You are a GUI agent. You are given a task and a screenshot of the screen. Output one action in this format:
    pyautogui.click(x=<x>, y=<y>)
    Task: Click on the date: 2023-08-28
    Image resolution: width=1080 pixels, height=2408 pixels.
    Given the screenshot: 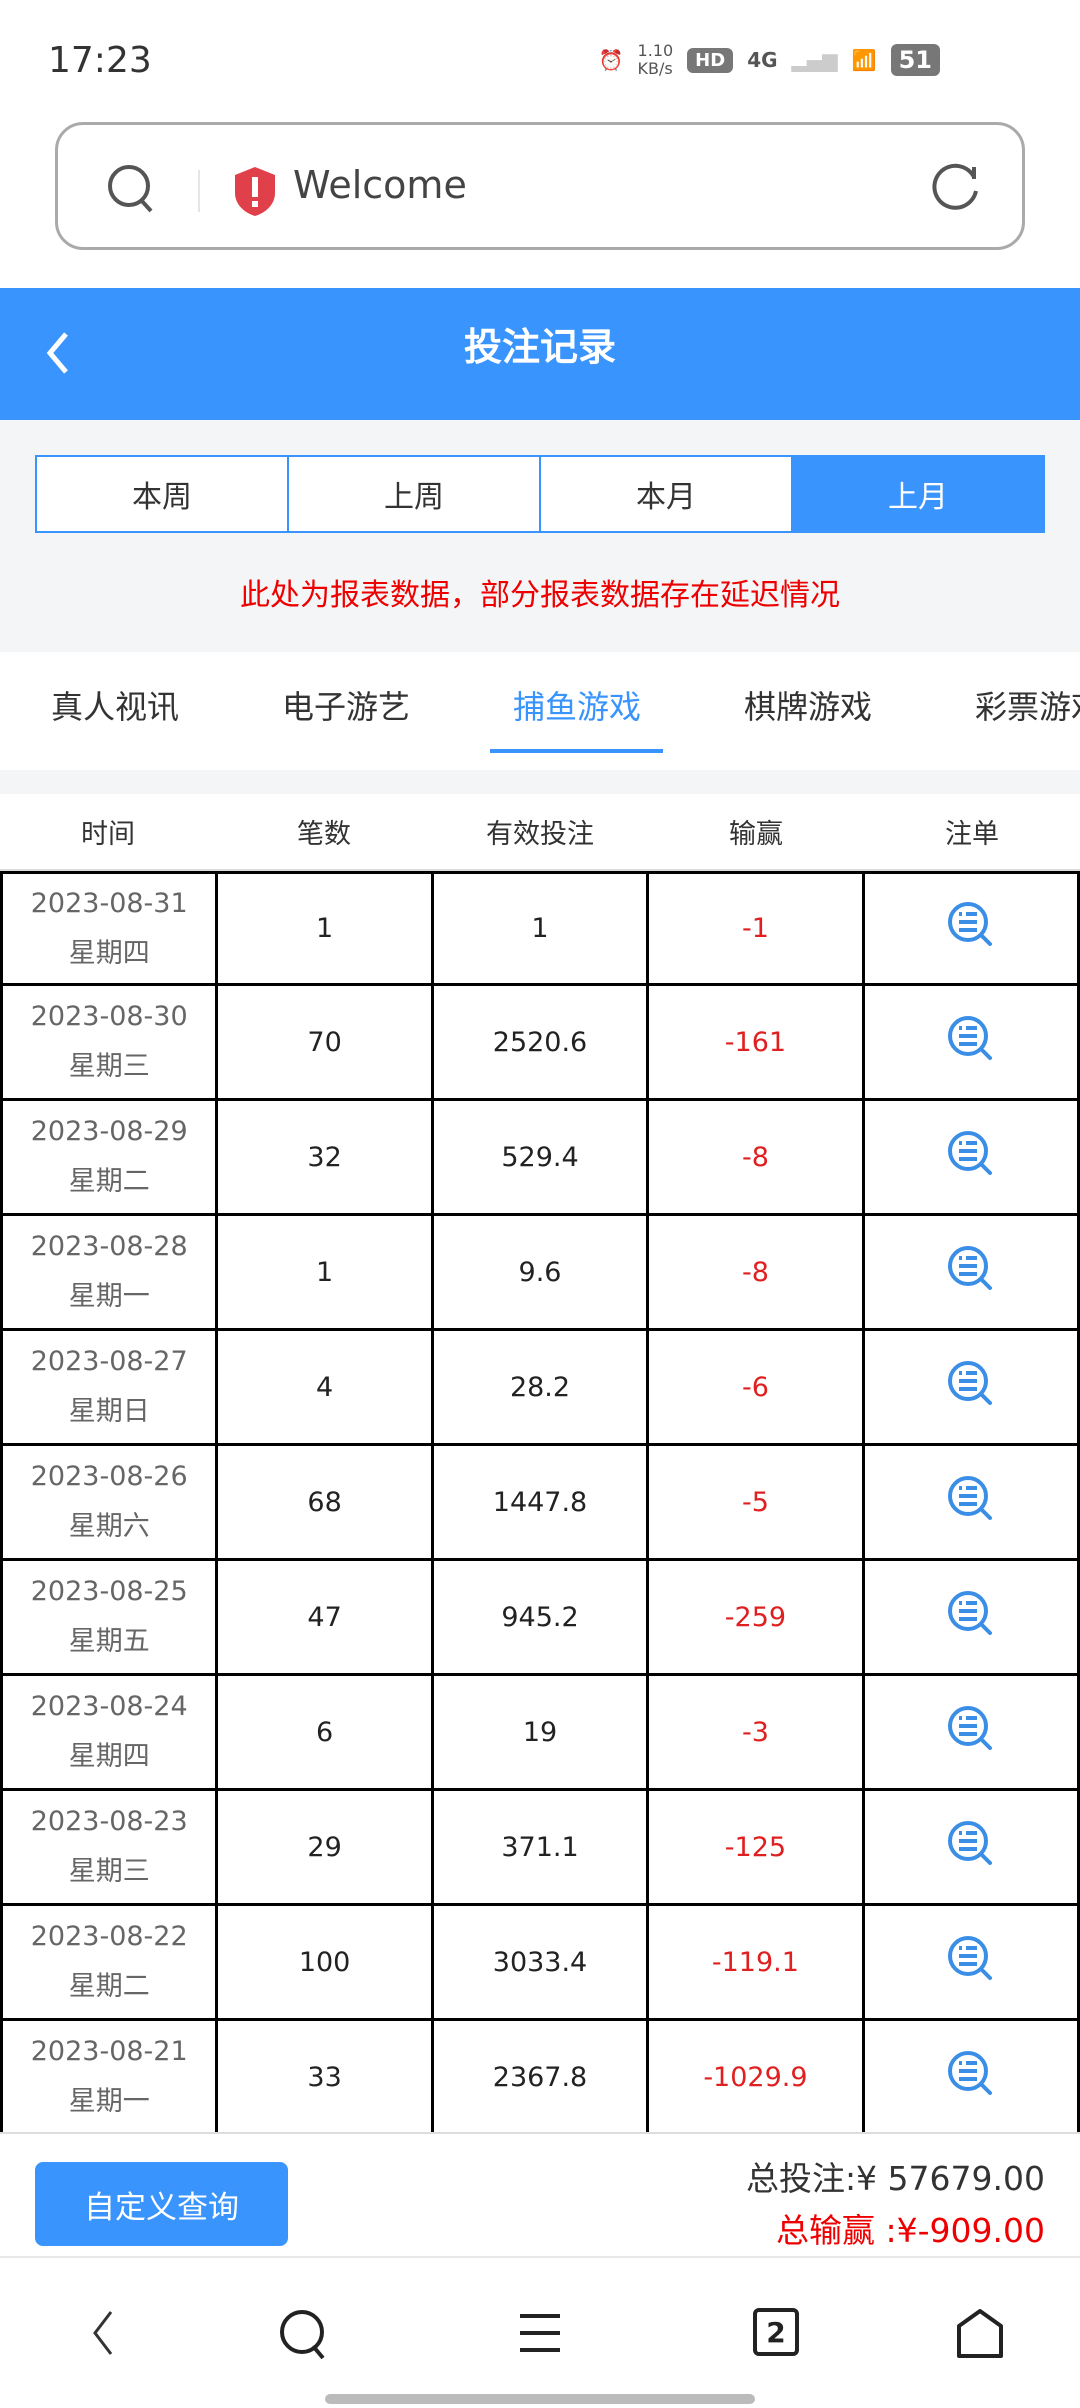 What is the action you would take?
    pyautogui.click(x=109, y=1246)
    